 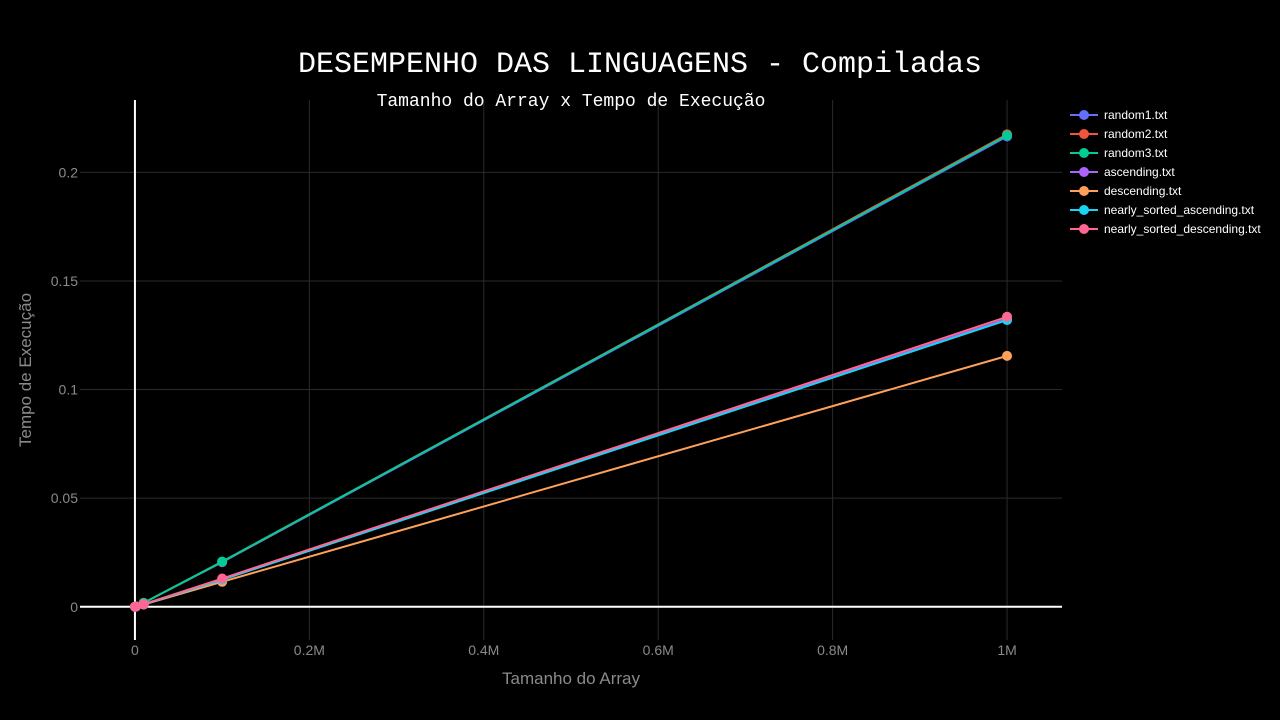 What do you see at coordinates (1006, 650) in the screenshot?
I see `x-tick-label: 1M` at bounding box center [1006, 650].